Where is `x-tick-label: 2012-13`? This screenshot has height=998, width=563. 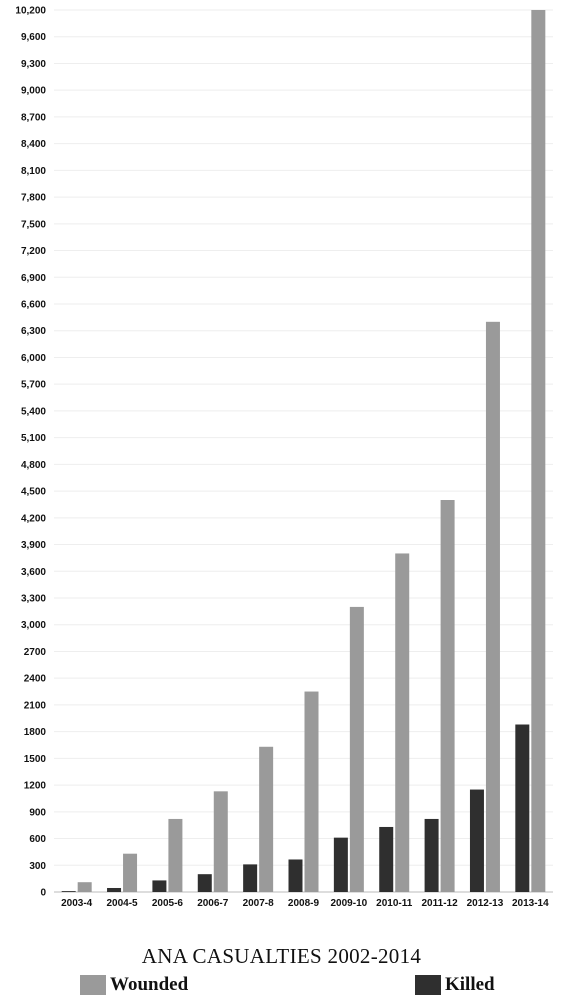
x-tick-label: 2012-13 is located at coordinates (485, 903).